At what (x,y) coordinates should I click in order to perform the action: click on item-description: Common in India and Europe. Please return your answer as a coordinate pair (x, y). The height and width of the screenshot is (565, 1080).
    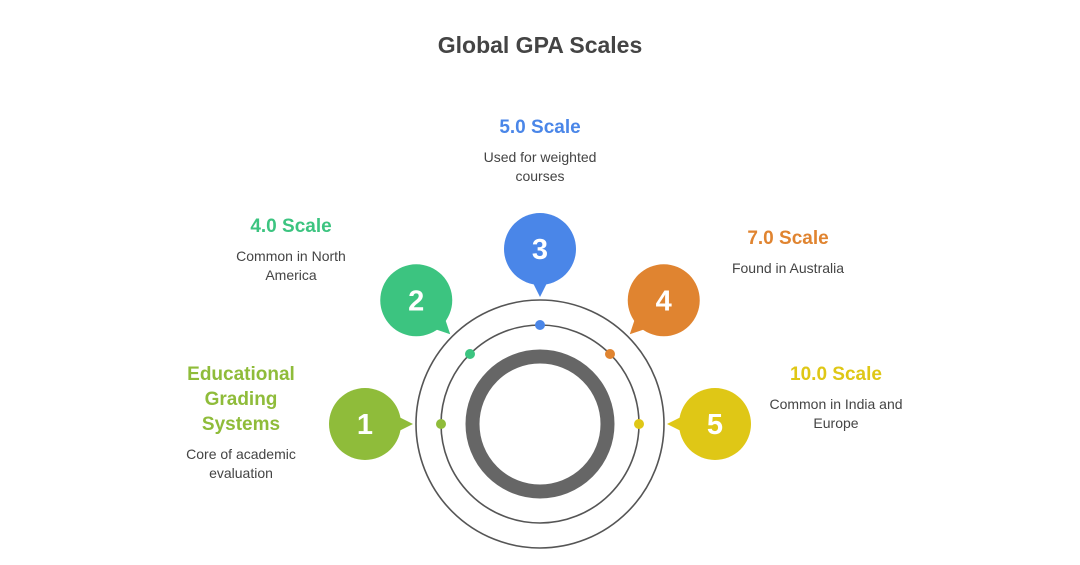
    Looking at the image, I should click on (836, 413).